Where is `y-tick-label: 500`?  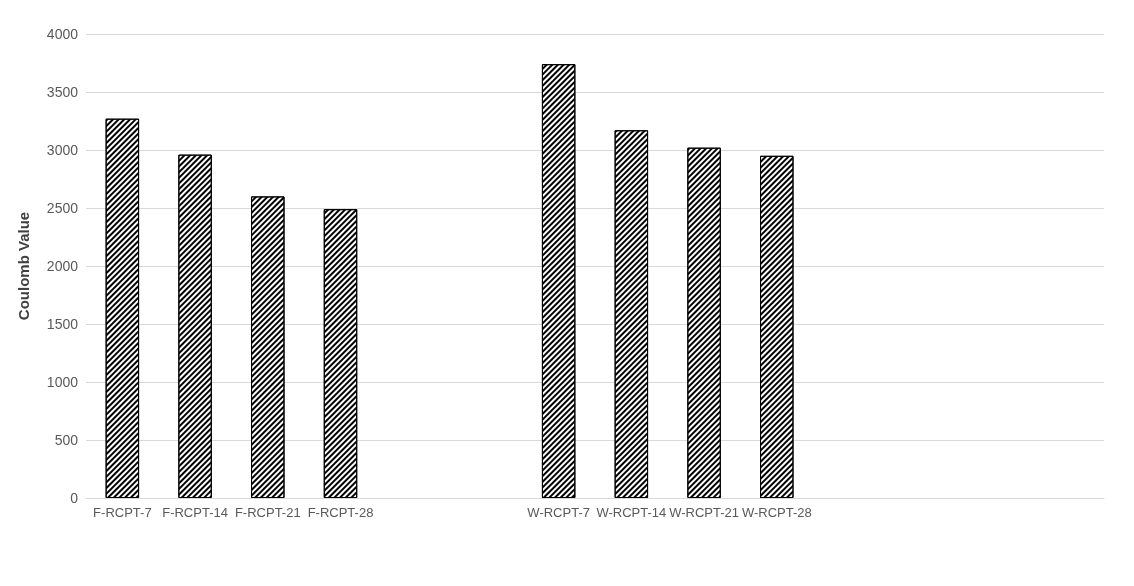
y-tick-label: 500 is located at coordinates (66, 440).